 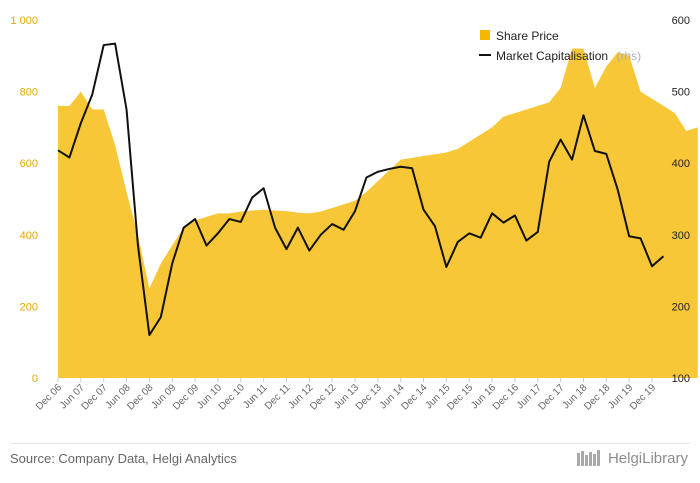 What do you see at coordinates (681, 236) in the screenshot?
I see `y-right-tick-label: 300` at bounding box center [681, 236].